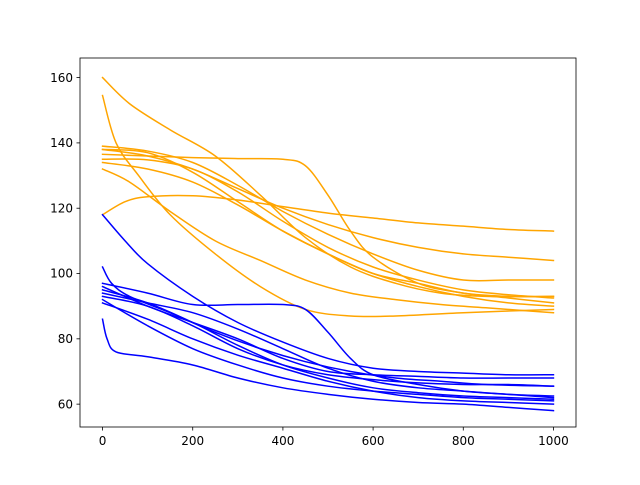 This screenshot has width=640, height=485. Describe the element at coordinates (553, 441) in the screenshot. I see `x-tick-label: 1000` at that location.